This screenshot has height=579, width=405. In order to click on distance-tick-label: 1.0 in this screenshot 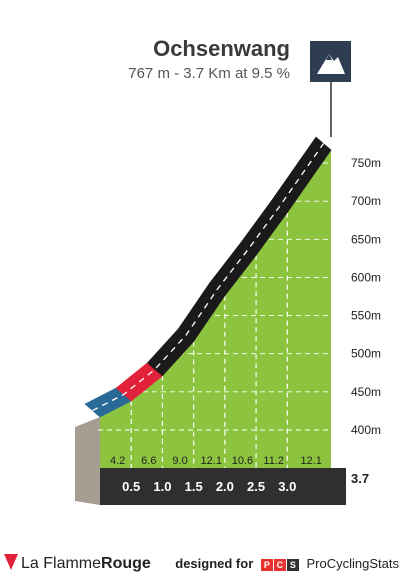, I will do `click(162, 486)`.